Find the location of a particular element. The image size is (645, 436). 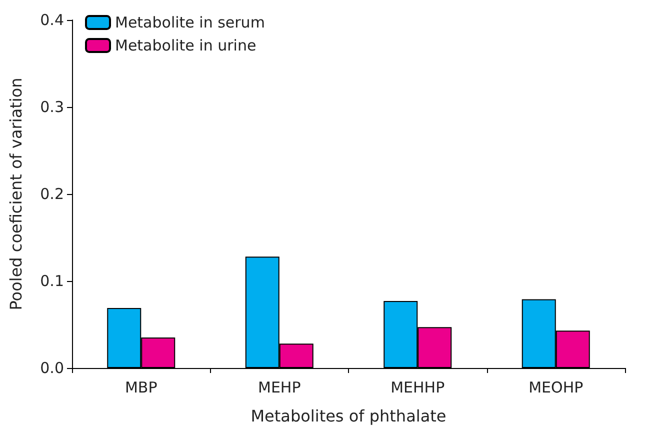

legend-label: Metabolite in urine is located at coordinates (185, 45).